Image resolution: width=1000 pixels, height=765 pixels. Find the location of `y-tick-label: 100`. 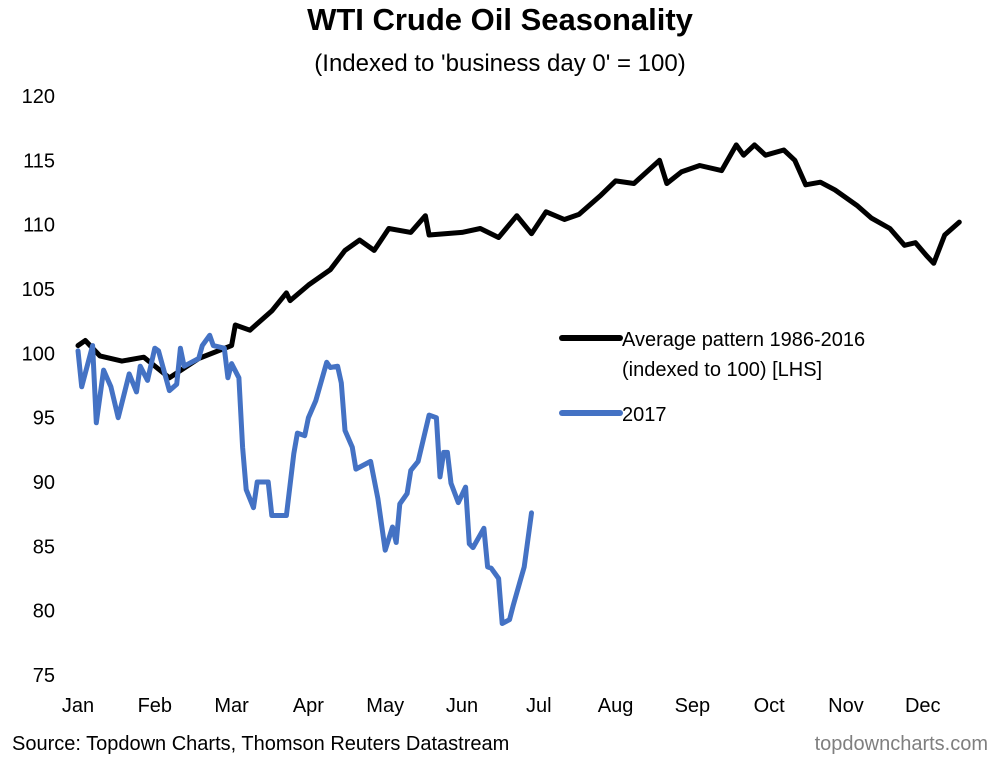

y-tick-label: 100 is located at coordinates (38, 354).